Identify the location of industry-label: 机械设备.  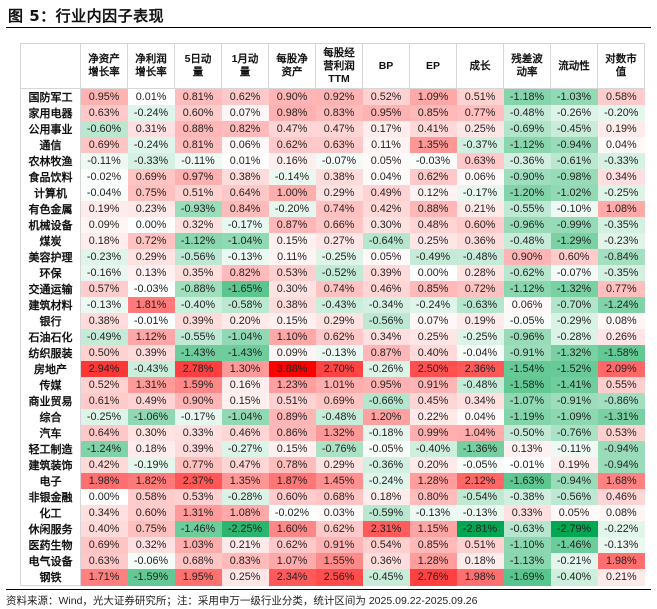
(50, 225).